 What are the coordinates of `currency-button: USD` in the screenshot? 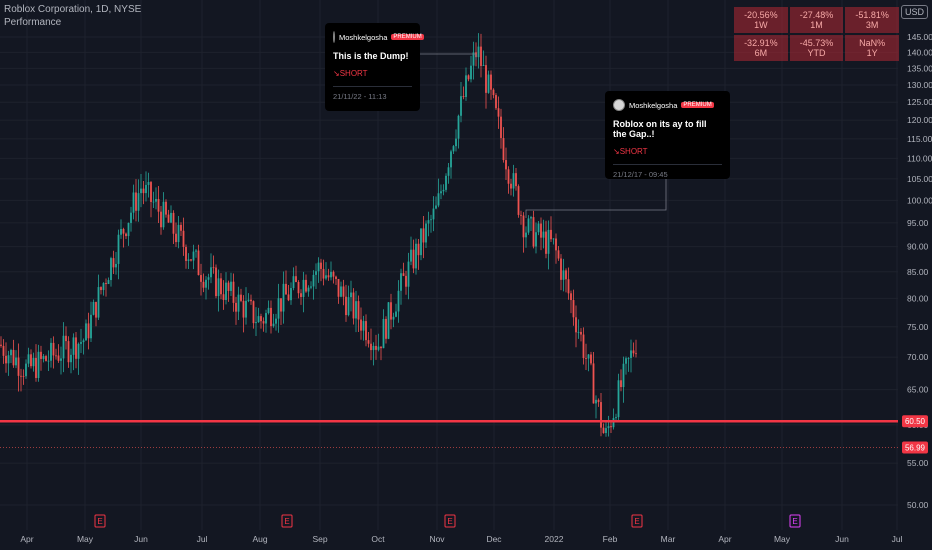 It's located at (914, 12).